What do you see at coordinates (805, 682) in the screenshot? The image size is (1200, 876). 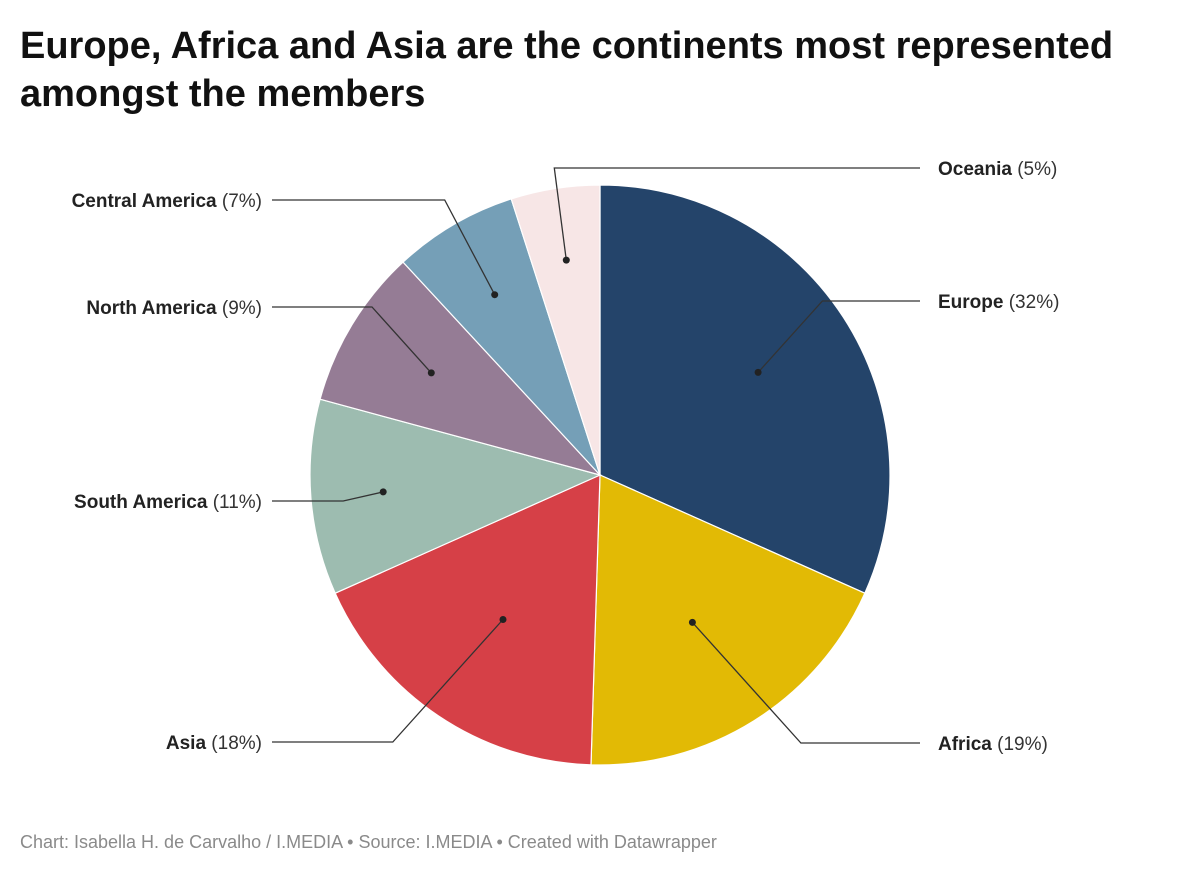 I see `leader-line-africa` at bounding box center [805, 682].